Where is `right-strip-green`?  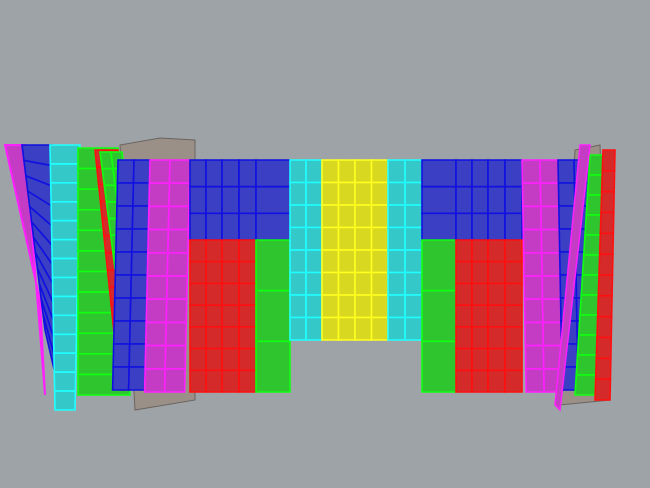
right-strip-green is located at coordinates (587, 345).